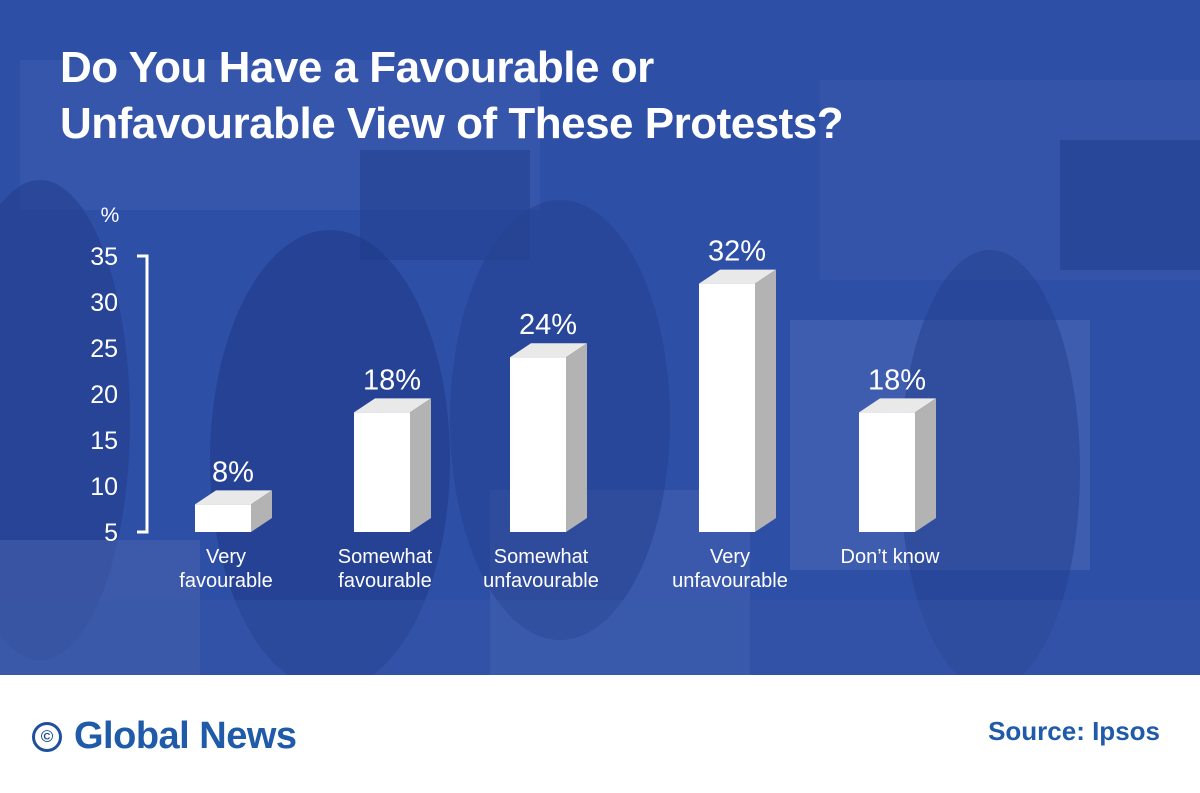 The width and height of the screenshot is (1200, 793). What do you see at coordinates (143, 394) in the screenshot?
I see `y-axis-line` at bounding box center [143, 394].